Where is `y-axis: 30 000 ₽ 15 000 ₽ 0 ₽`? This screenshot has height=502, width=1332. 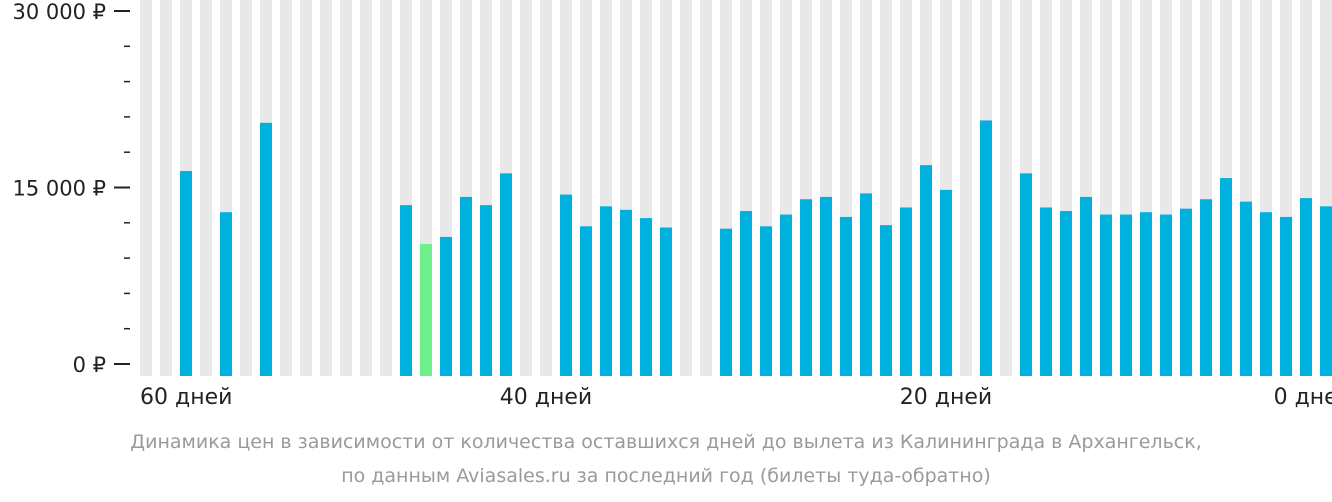 y-axis: 30 000 ₽ 15 000 ₽ 0 ₽ is located at coordinates (71, 188).